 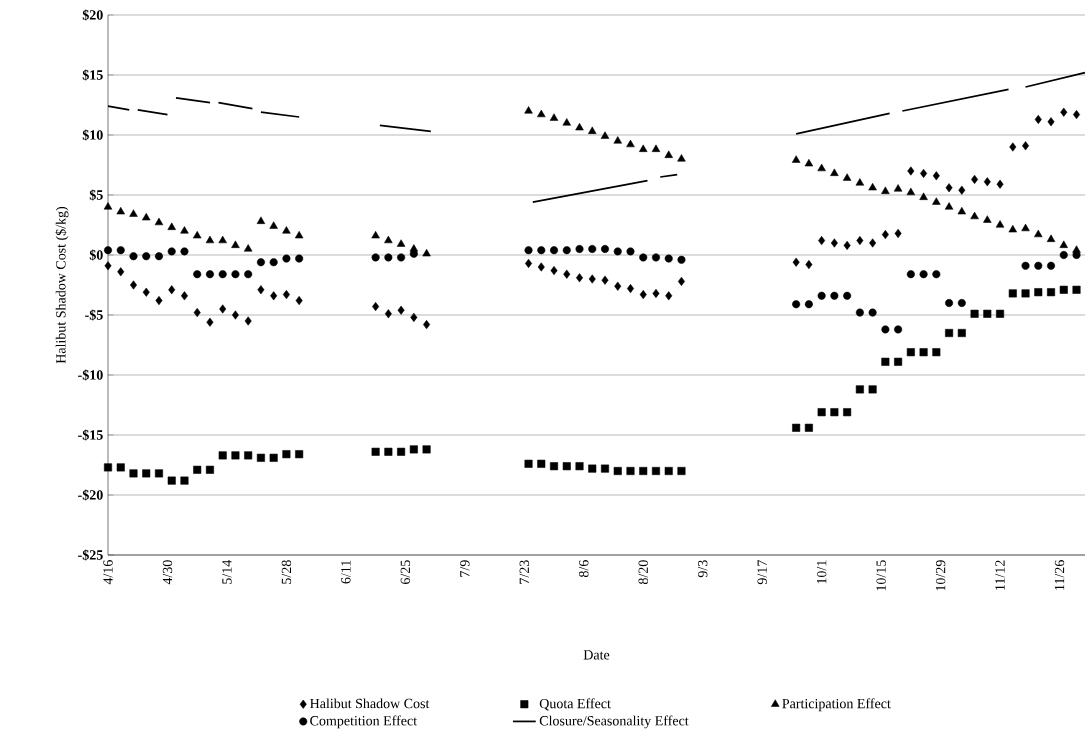 I want to click on y-tick-label: $20, so click(x=92, y=15).